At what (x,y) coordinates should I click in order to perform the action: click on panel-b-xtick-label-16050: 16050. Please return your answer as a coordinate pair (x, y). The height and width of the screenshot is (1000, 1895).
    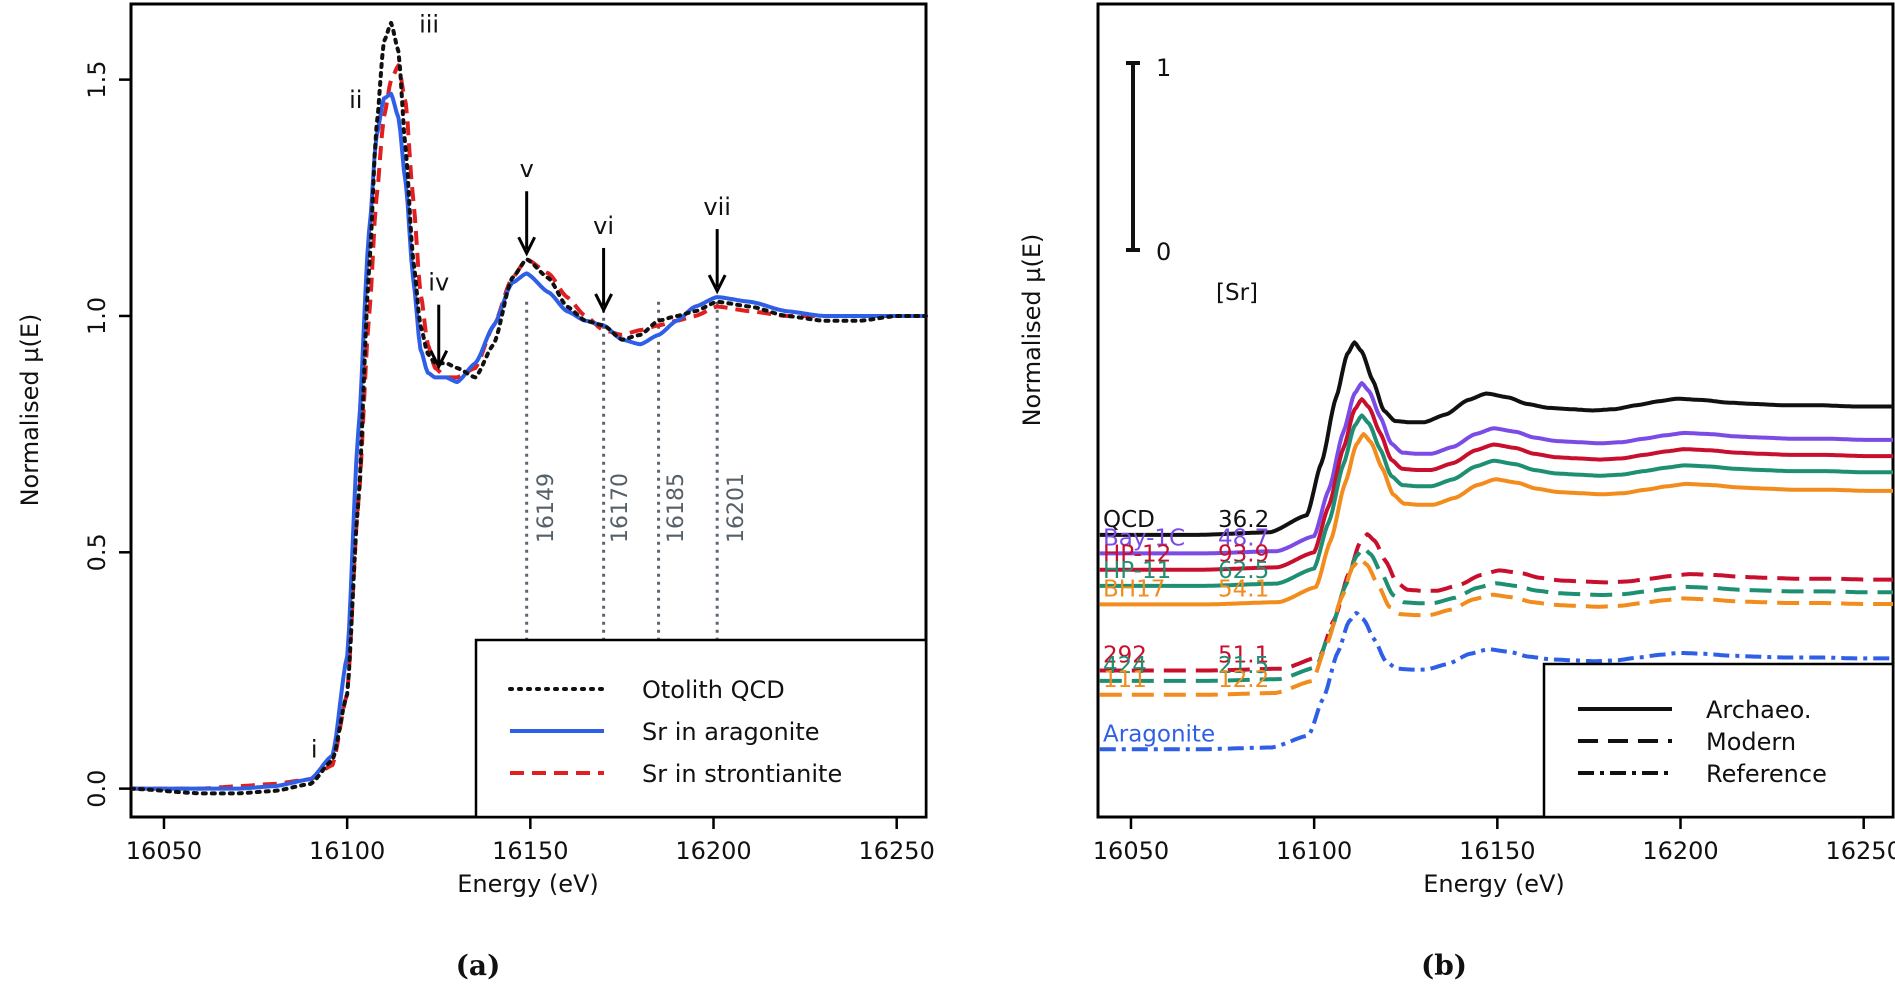
    Looking at the image, I should click on (1131, 851).